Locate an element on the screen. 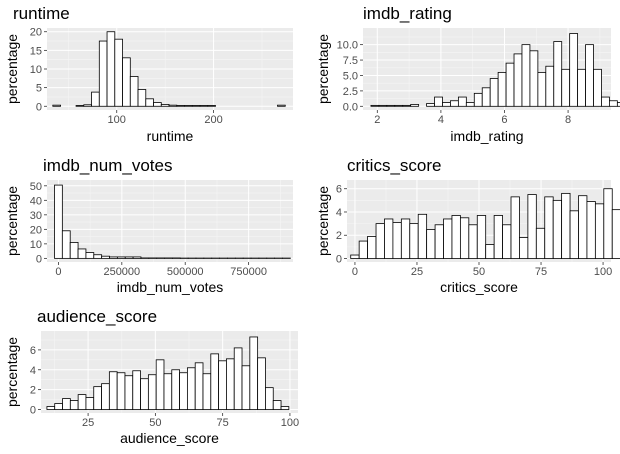 The height and width of the screenshot is (454, 620). panel-runtime: 100 200 0 5 10 15 20 runtime runtime percentage is located at coordinates (148, 74).